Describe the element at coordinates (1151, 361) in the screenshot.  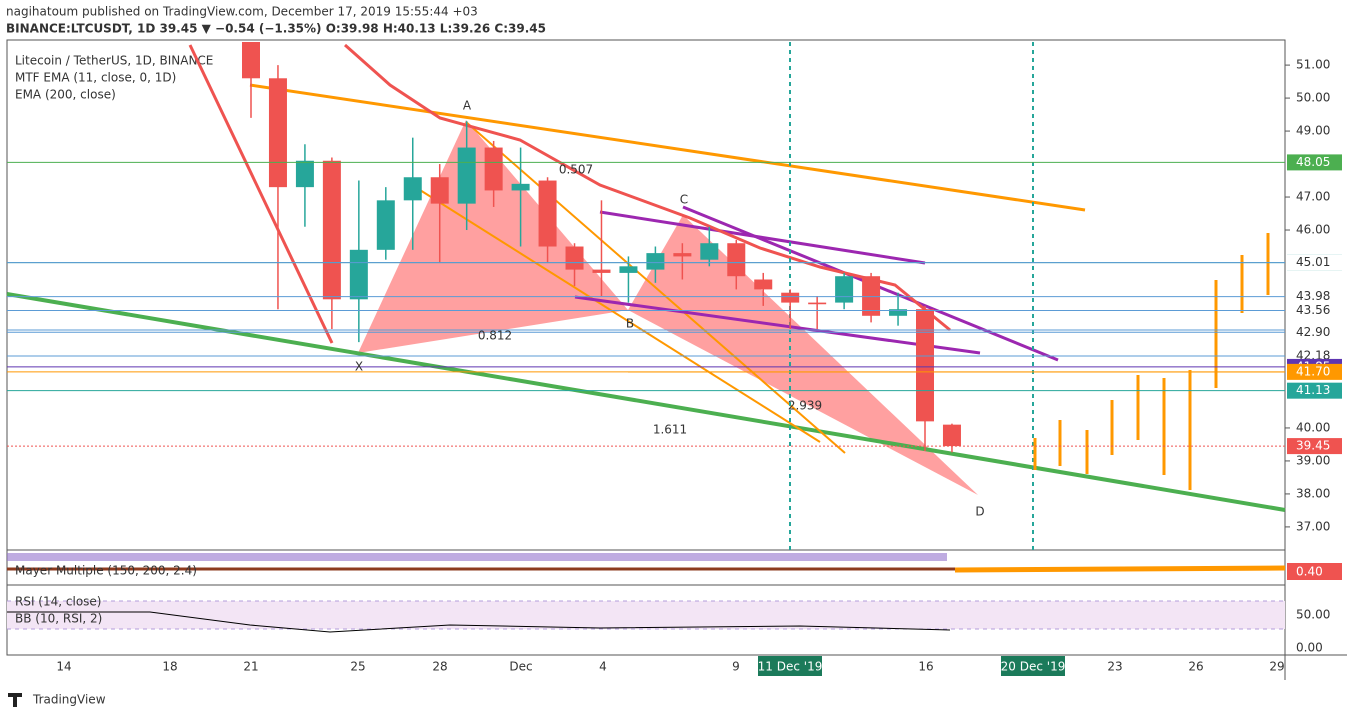
I see `projection` at that location.